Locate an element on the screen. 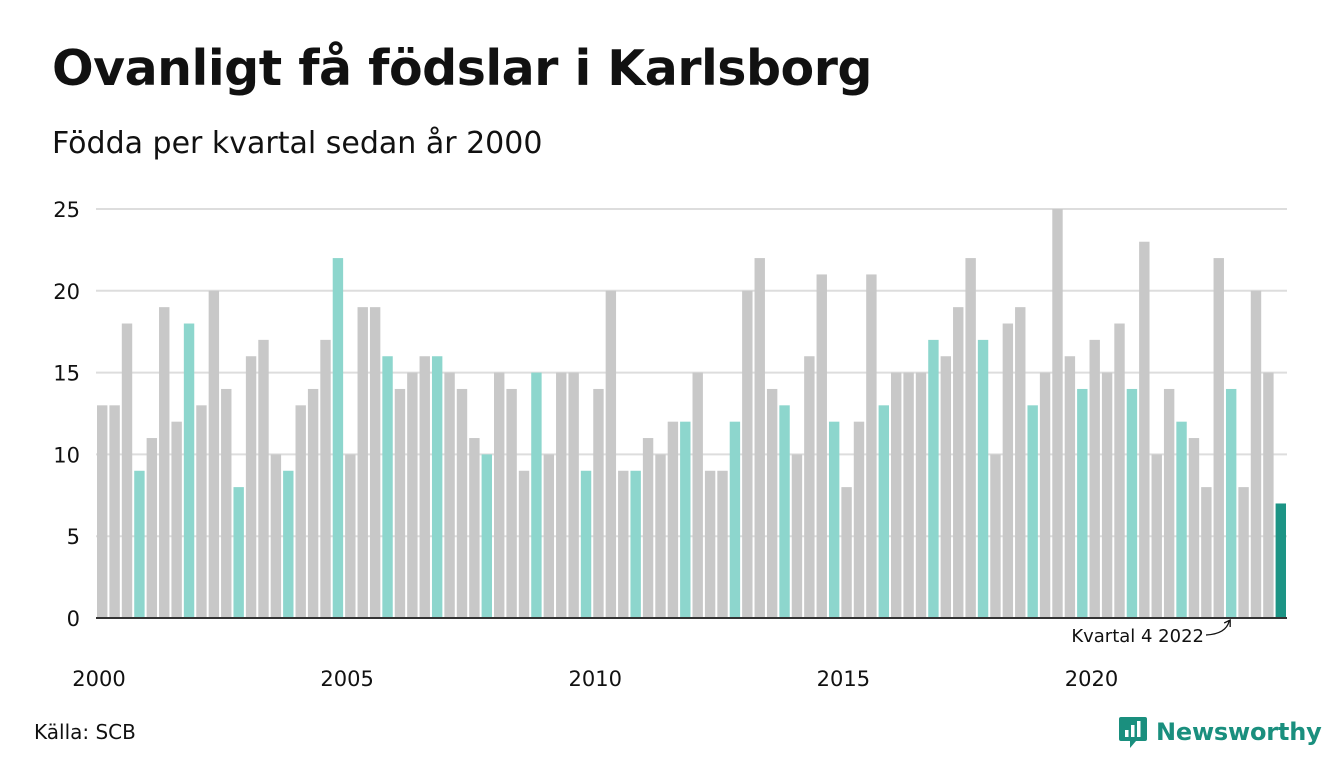  y-tick-label: 10 is located at coordinates (66, 455).